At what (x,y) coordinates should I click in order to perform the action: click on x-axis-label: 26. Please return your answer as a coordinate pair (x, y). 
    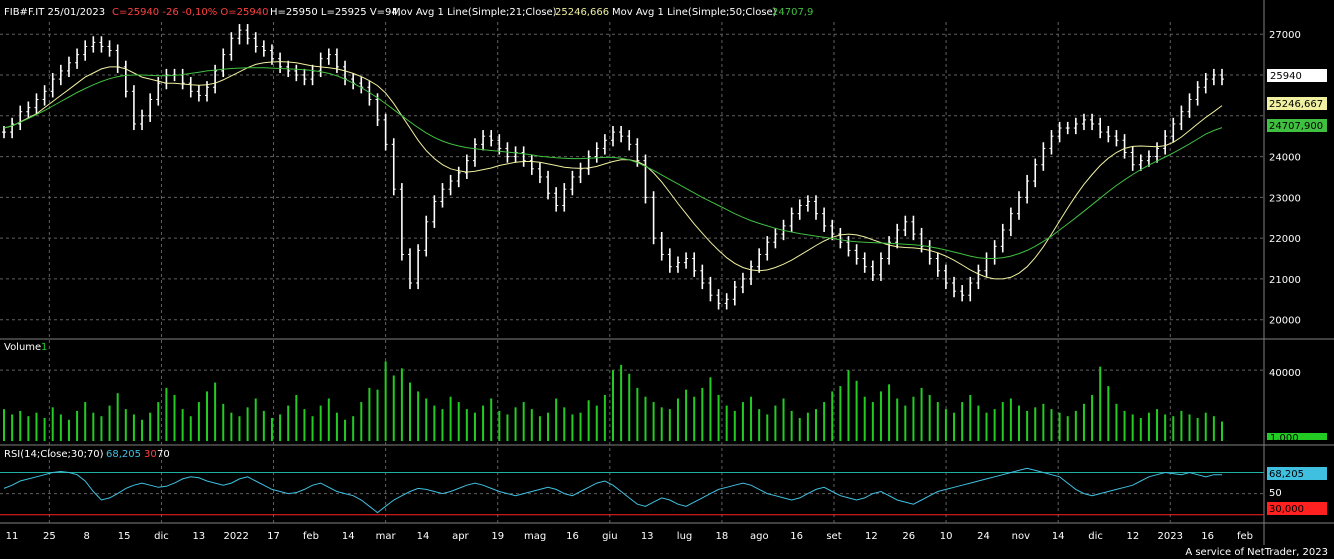
    Looking at the image, I should click on (908, 536).